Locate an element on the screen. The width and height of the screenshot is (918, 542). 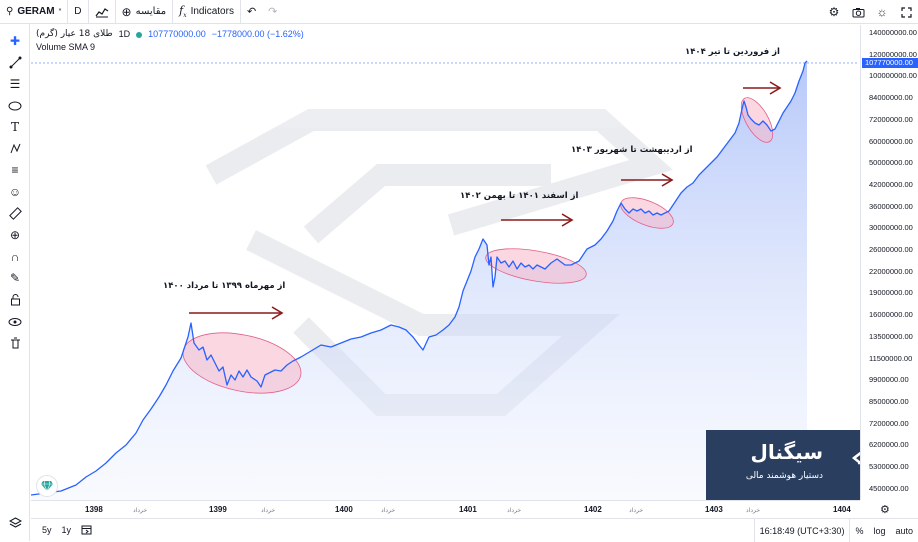
bottom-toolbar: 5y 1y 16:18:49 (UTC+3:30) % log auto is located at coordinates (474, 530).